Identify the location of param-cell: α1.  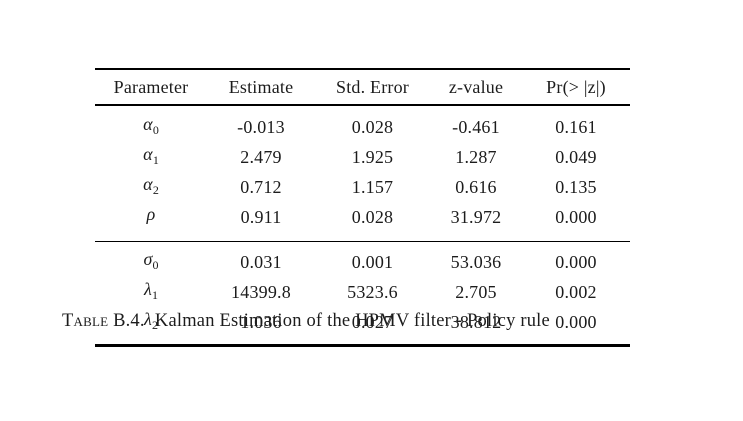
(151, 157).